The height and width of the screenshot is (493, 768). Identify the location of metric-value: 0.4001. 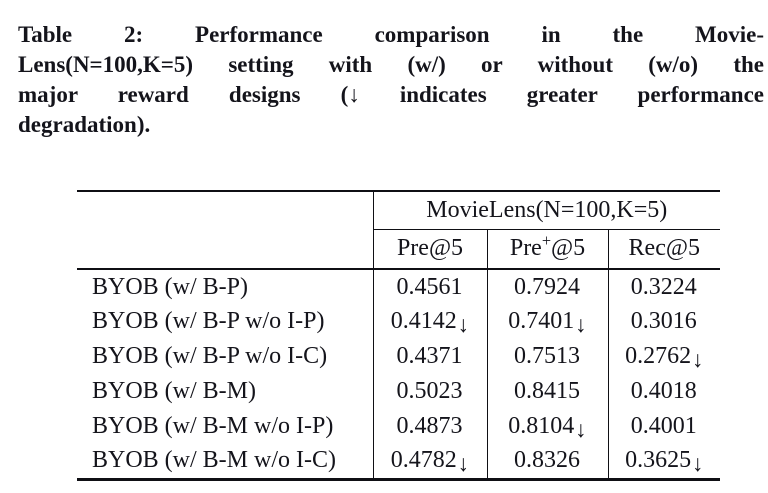
(663, 426).